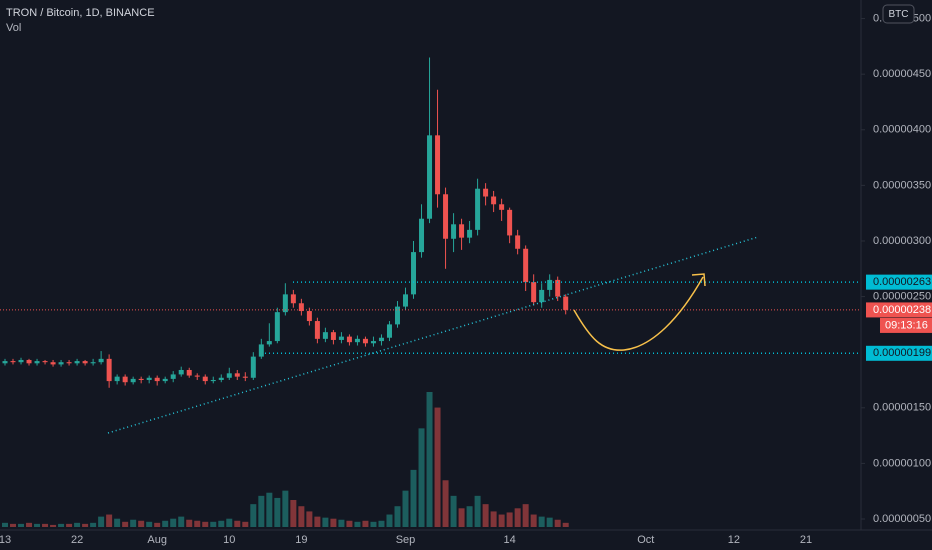 This screenshot has height=550, width=932. Describe the element at coordinates (698, 280) in the screenshot. I see `projection-arrowhead` at that location.